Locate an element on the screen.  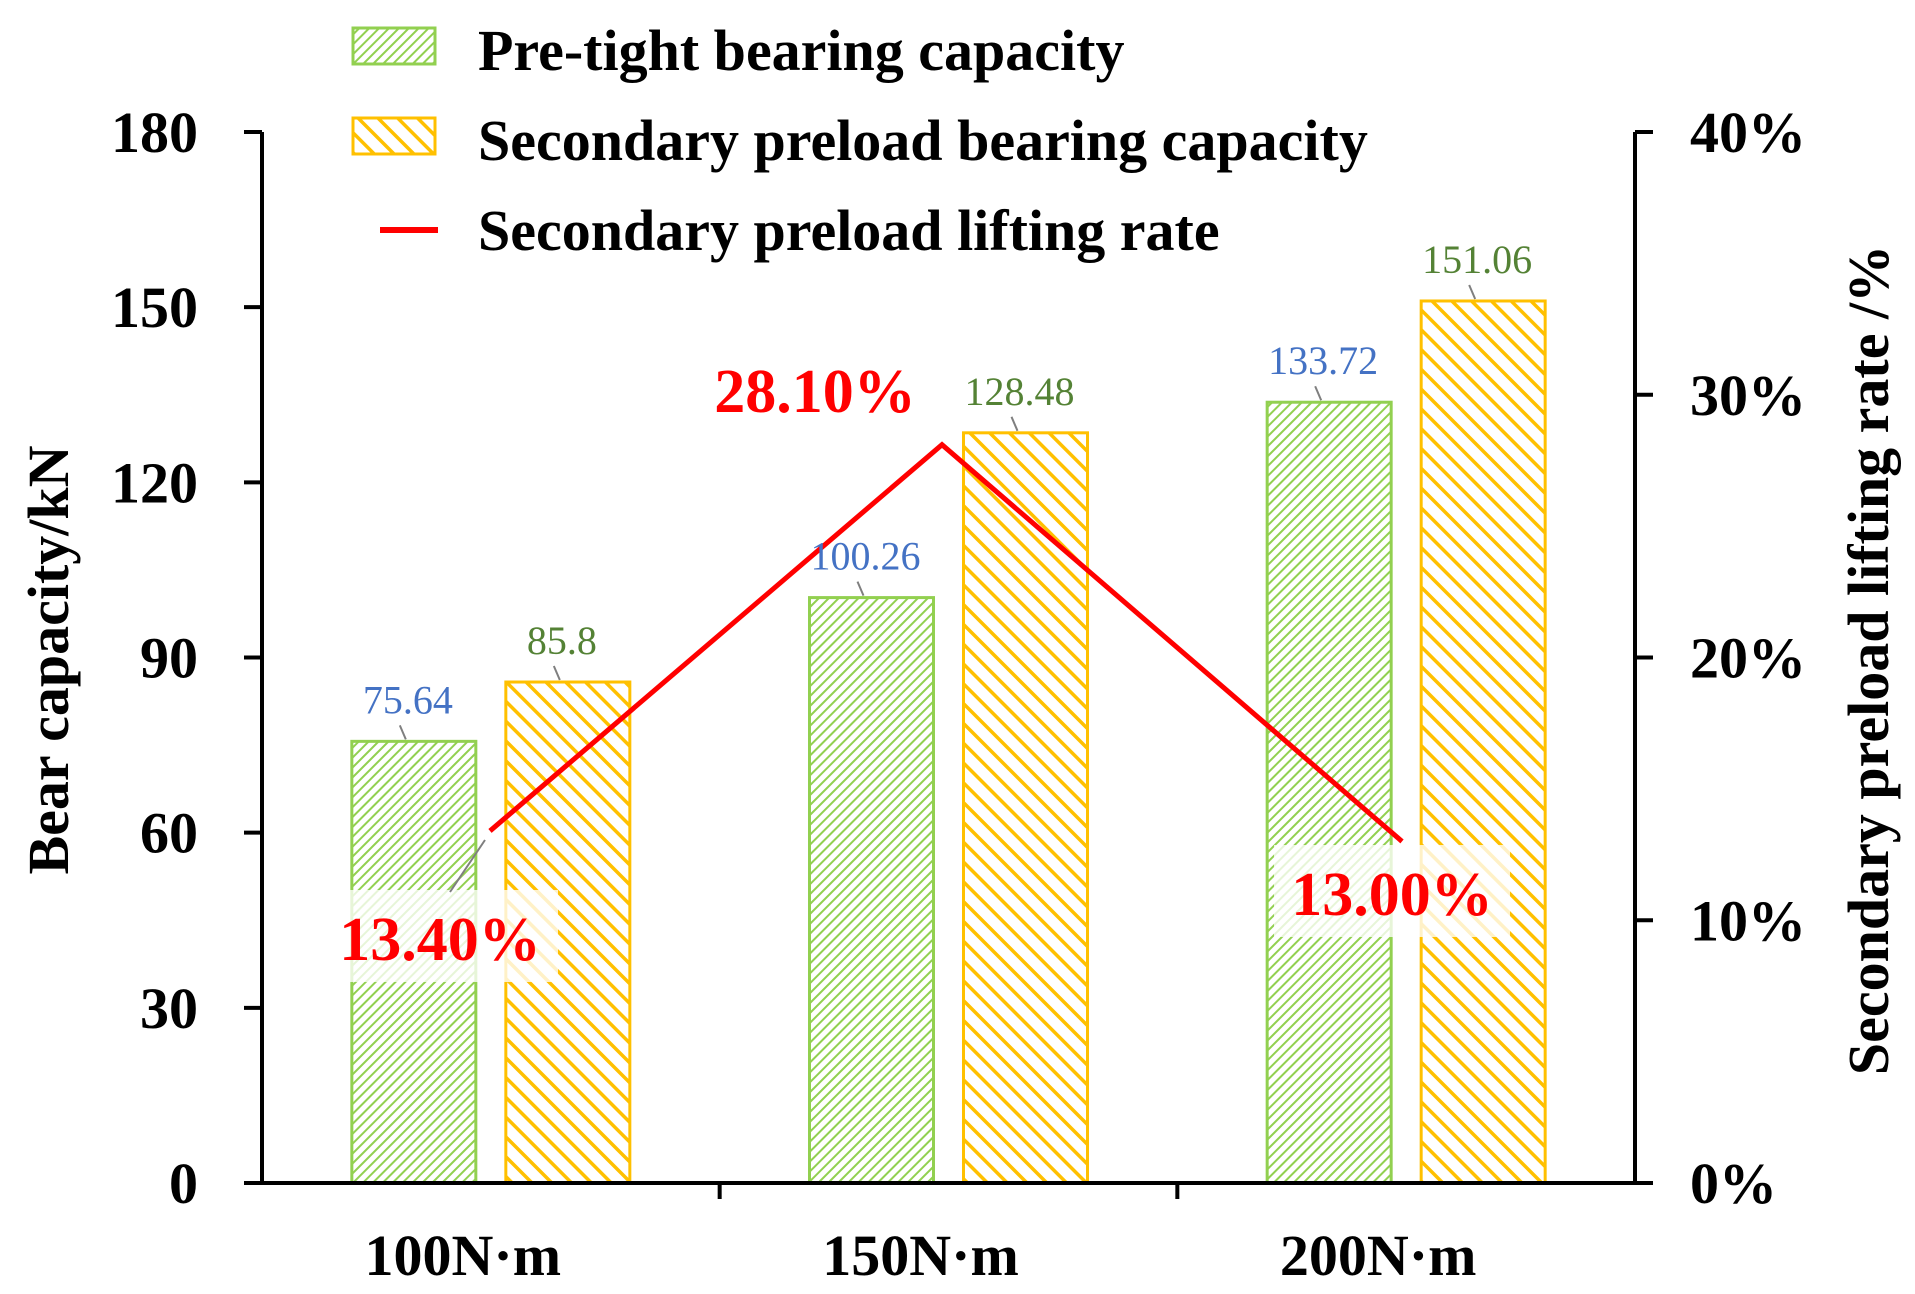
legend-label-0: Pre-tight bearing capacity is located at coordinates (801, 50).